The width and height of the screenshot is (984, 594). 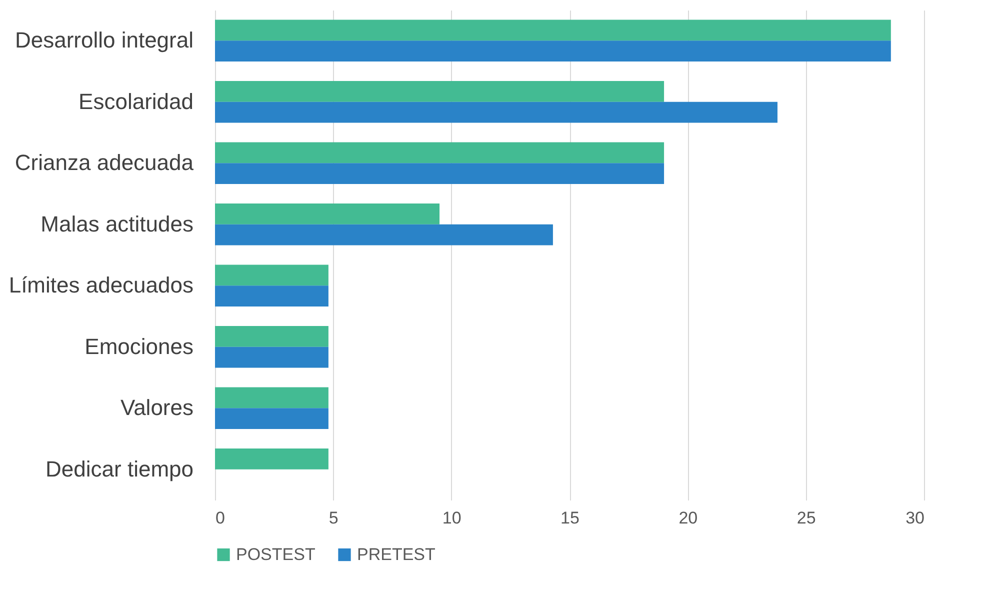 What do you see at coordinates (396, 554) in the screenshot?
I see `legend-label: PRETEST` at bounding box center [396, 554].